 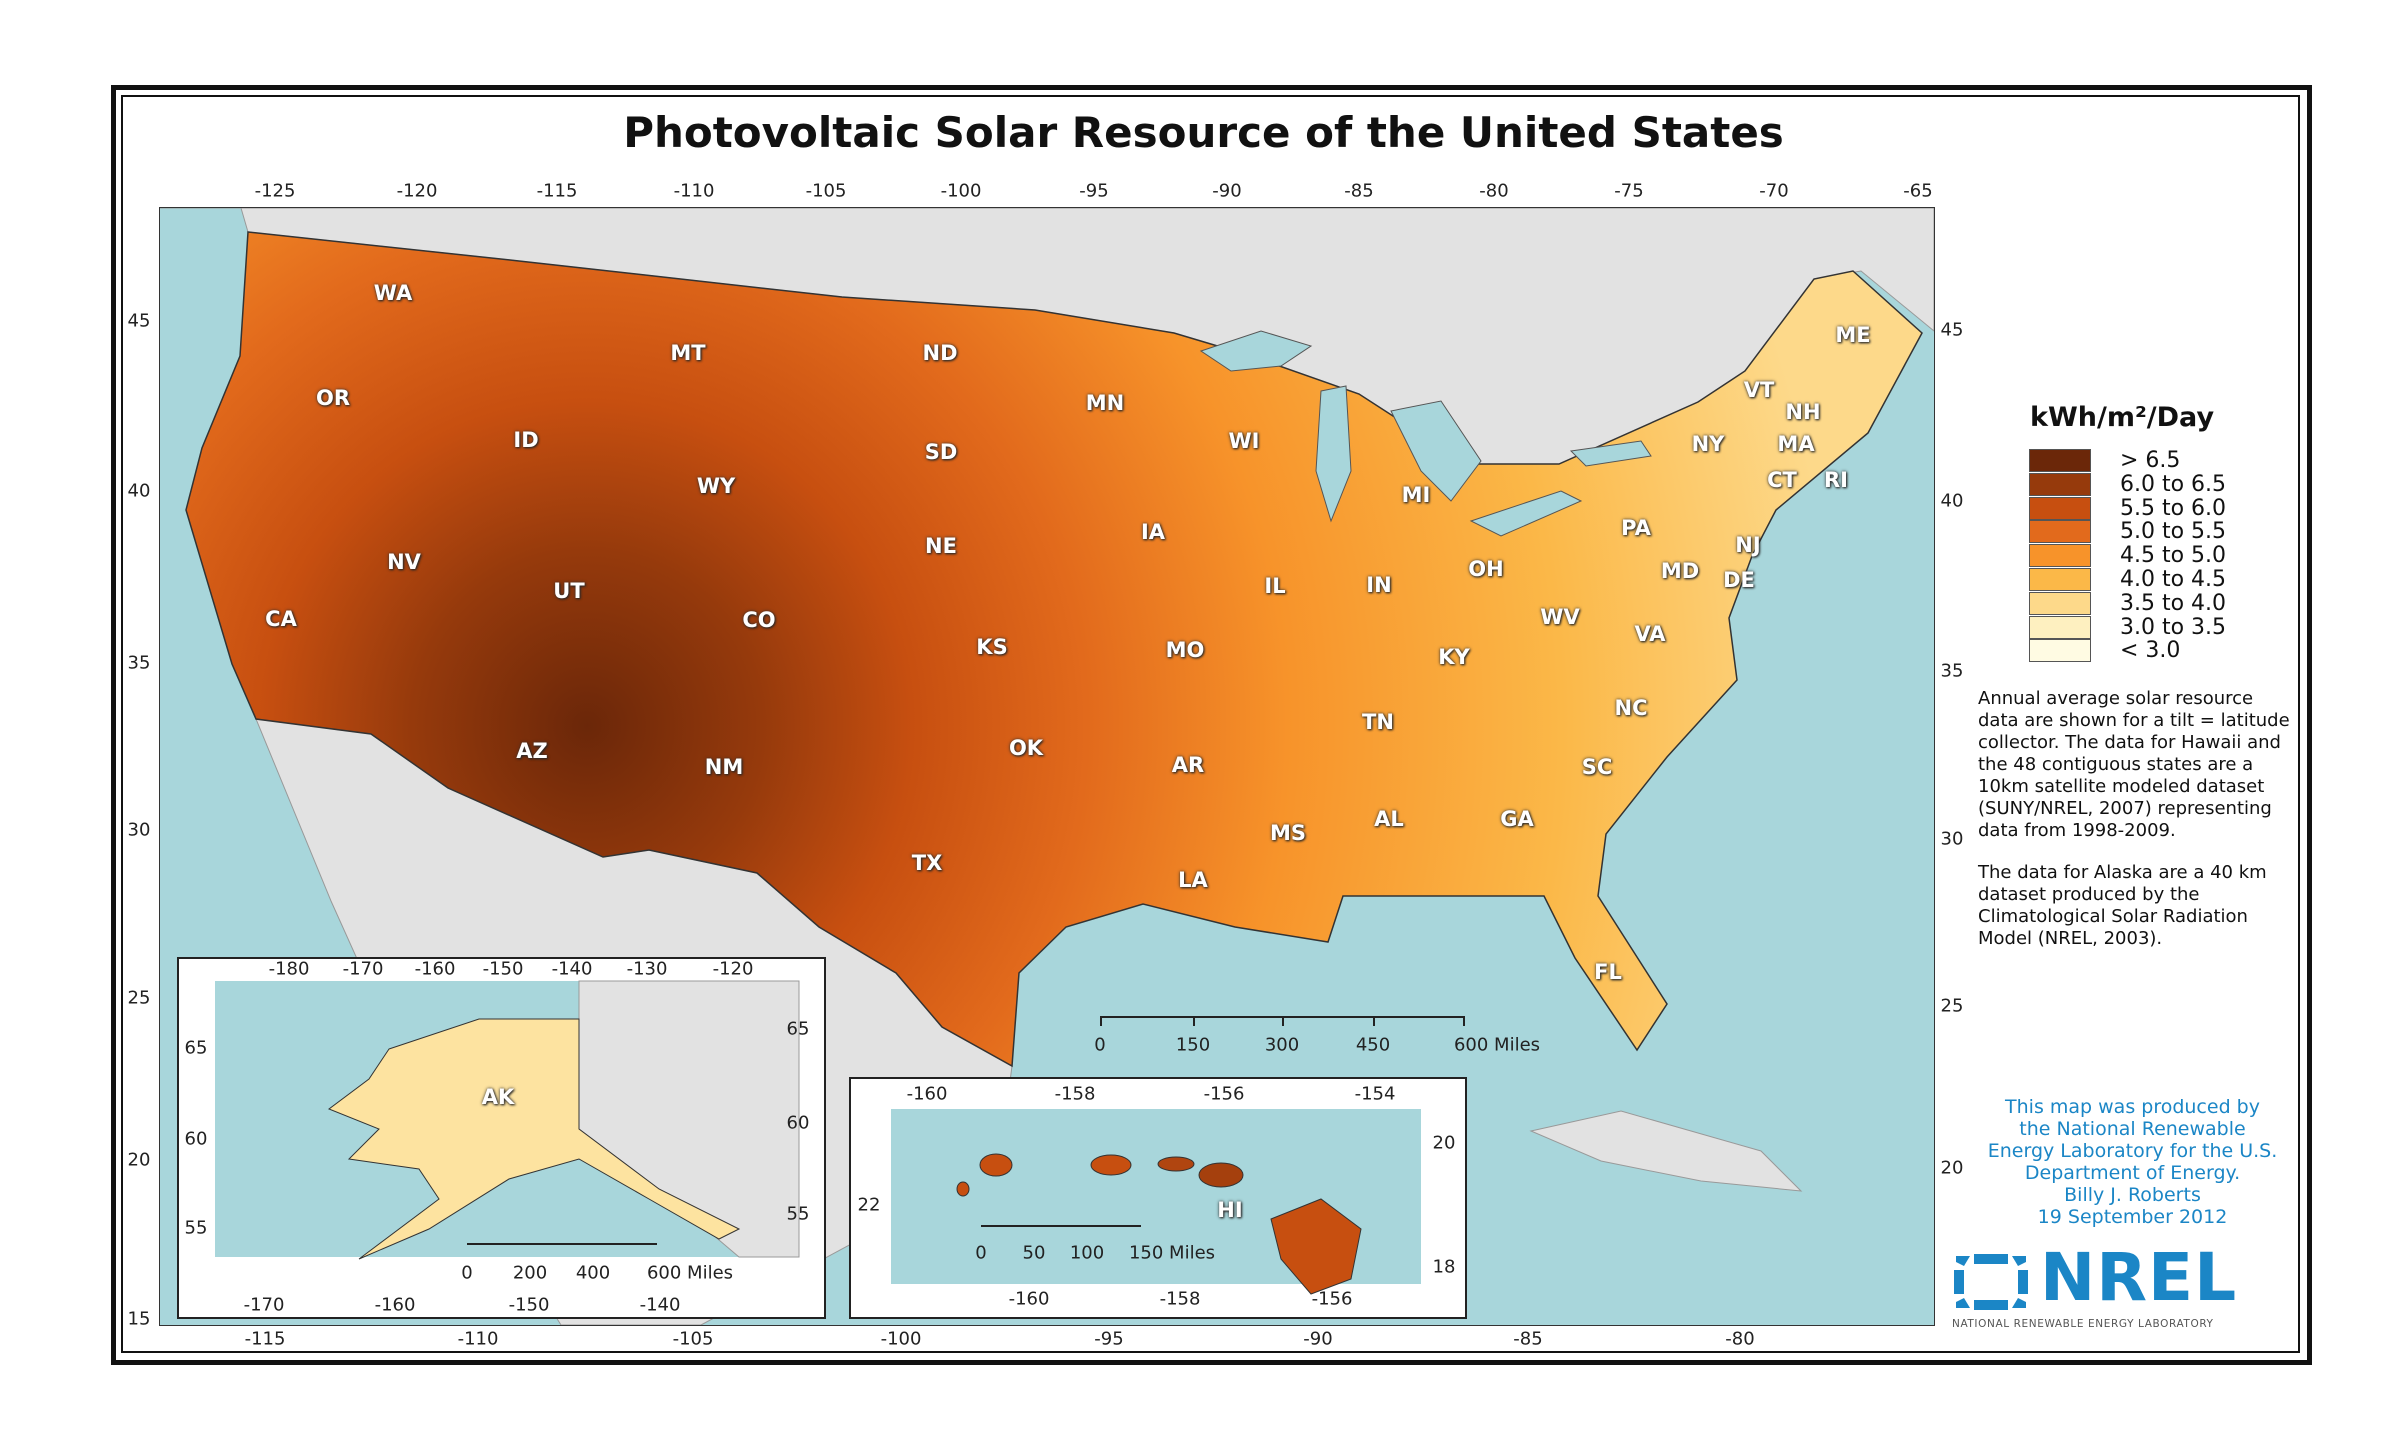 What do you see at coordinates (1333, 454) in the screenshot?
I see `lake-michigan` at bounding box center [1333, 454].